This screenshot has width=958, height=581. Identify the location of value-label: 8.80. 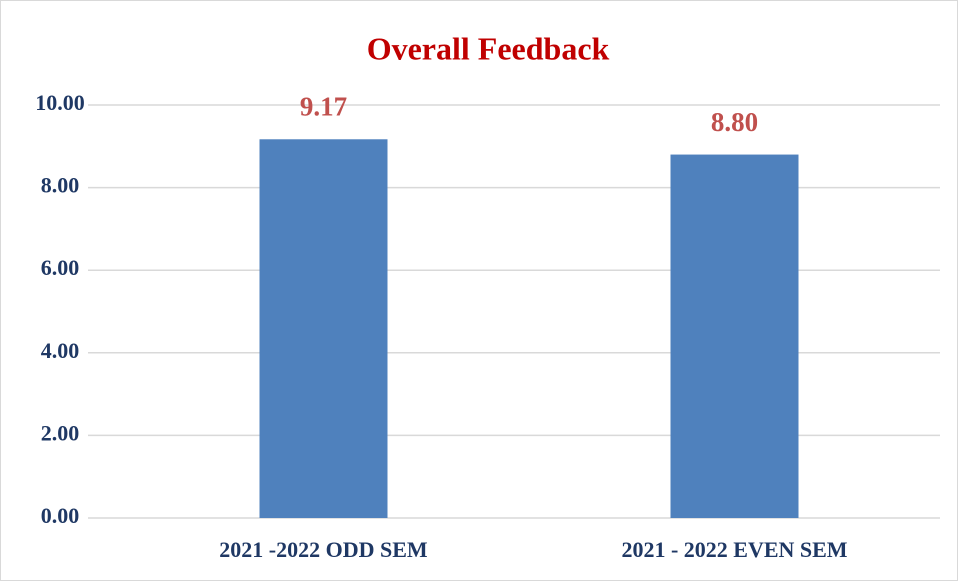
(734, 122).